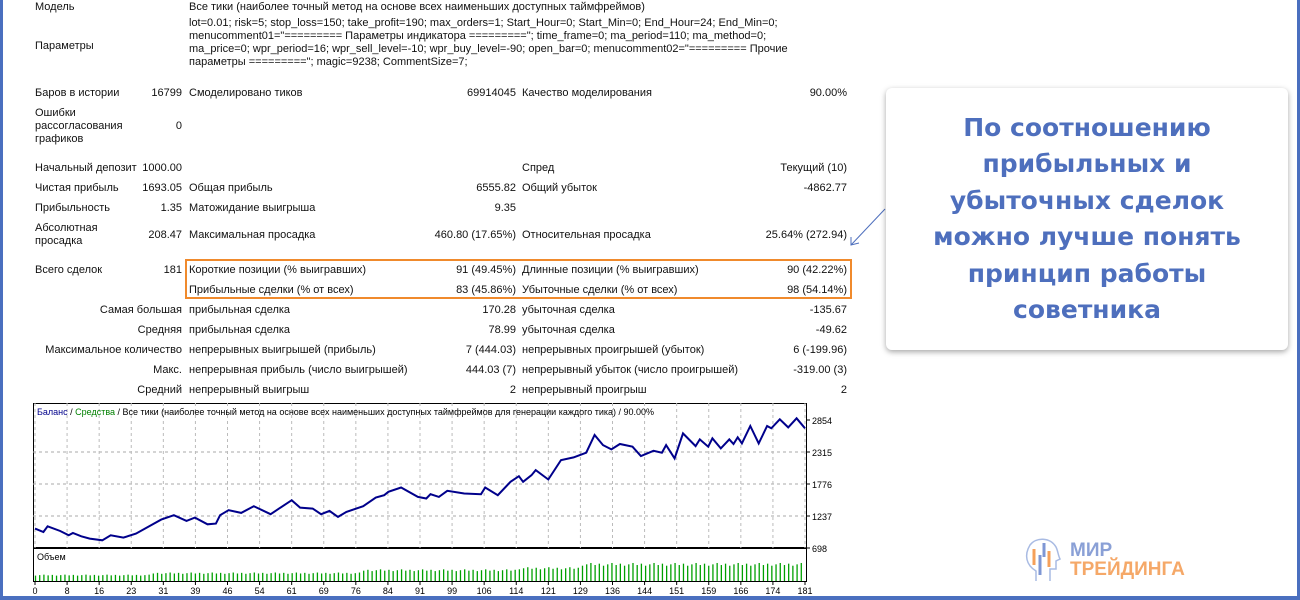 Image resolution: width=1300 pixels, height=600 pixels. Describe the element at coordinates (708, 591) in the screenshot. I see `x-tick-label: 159` at that location.